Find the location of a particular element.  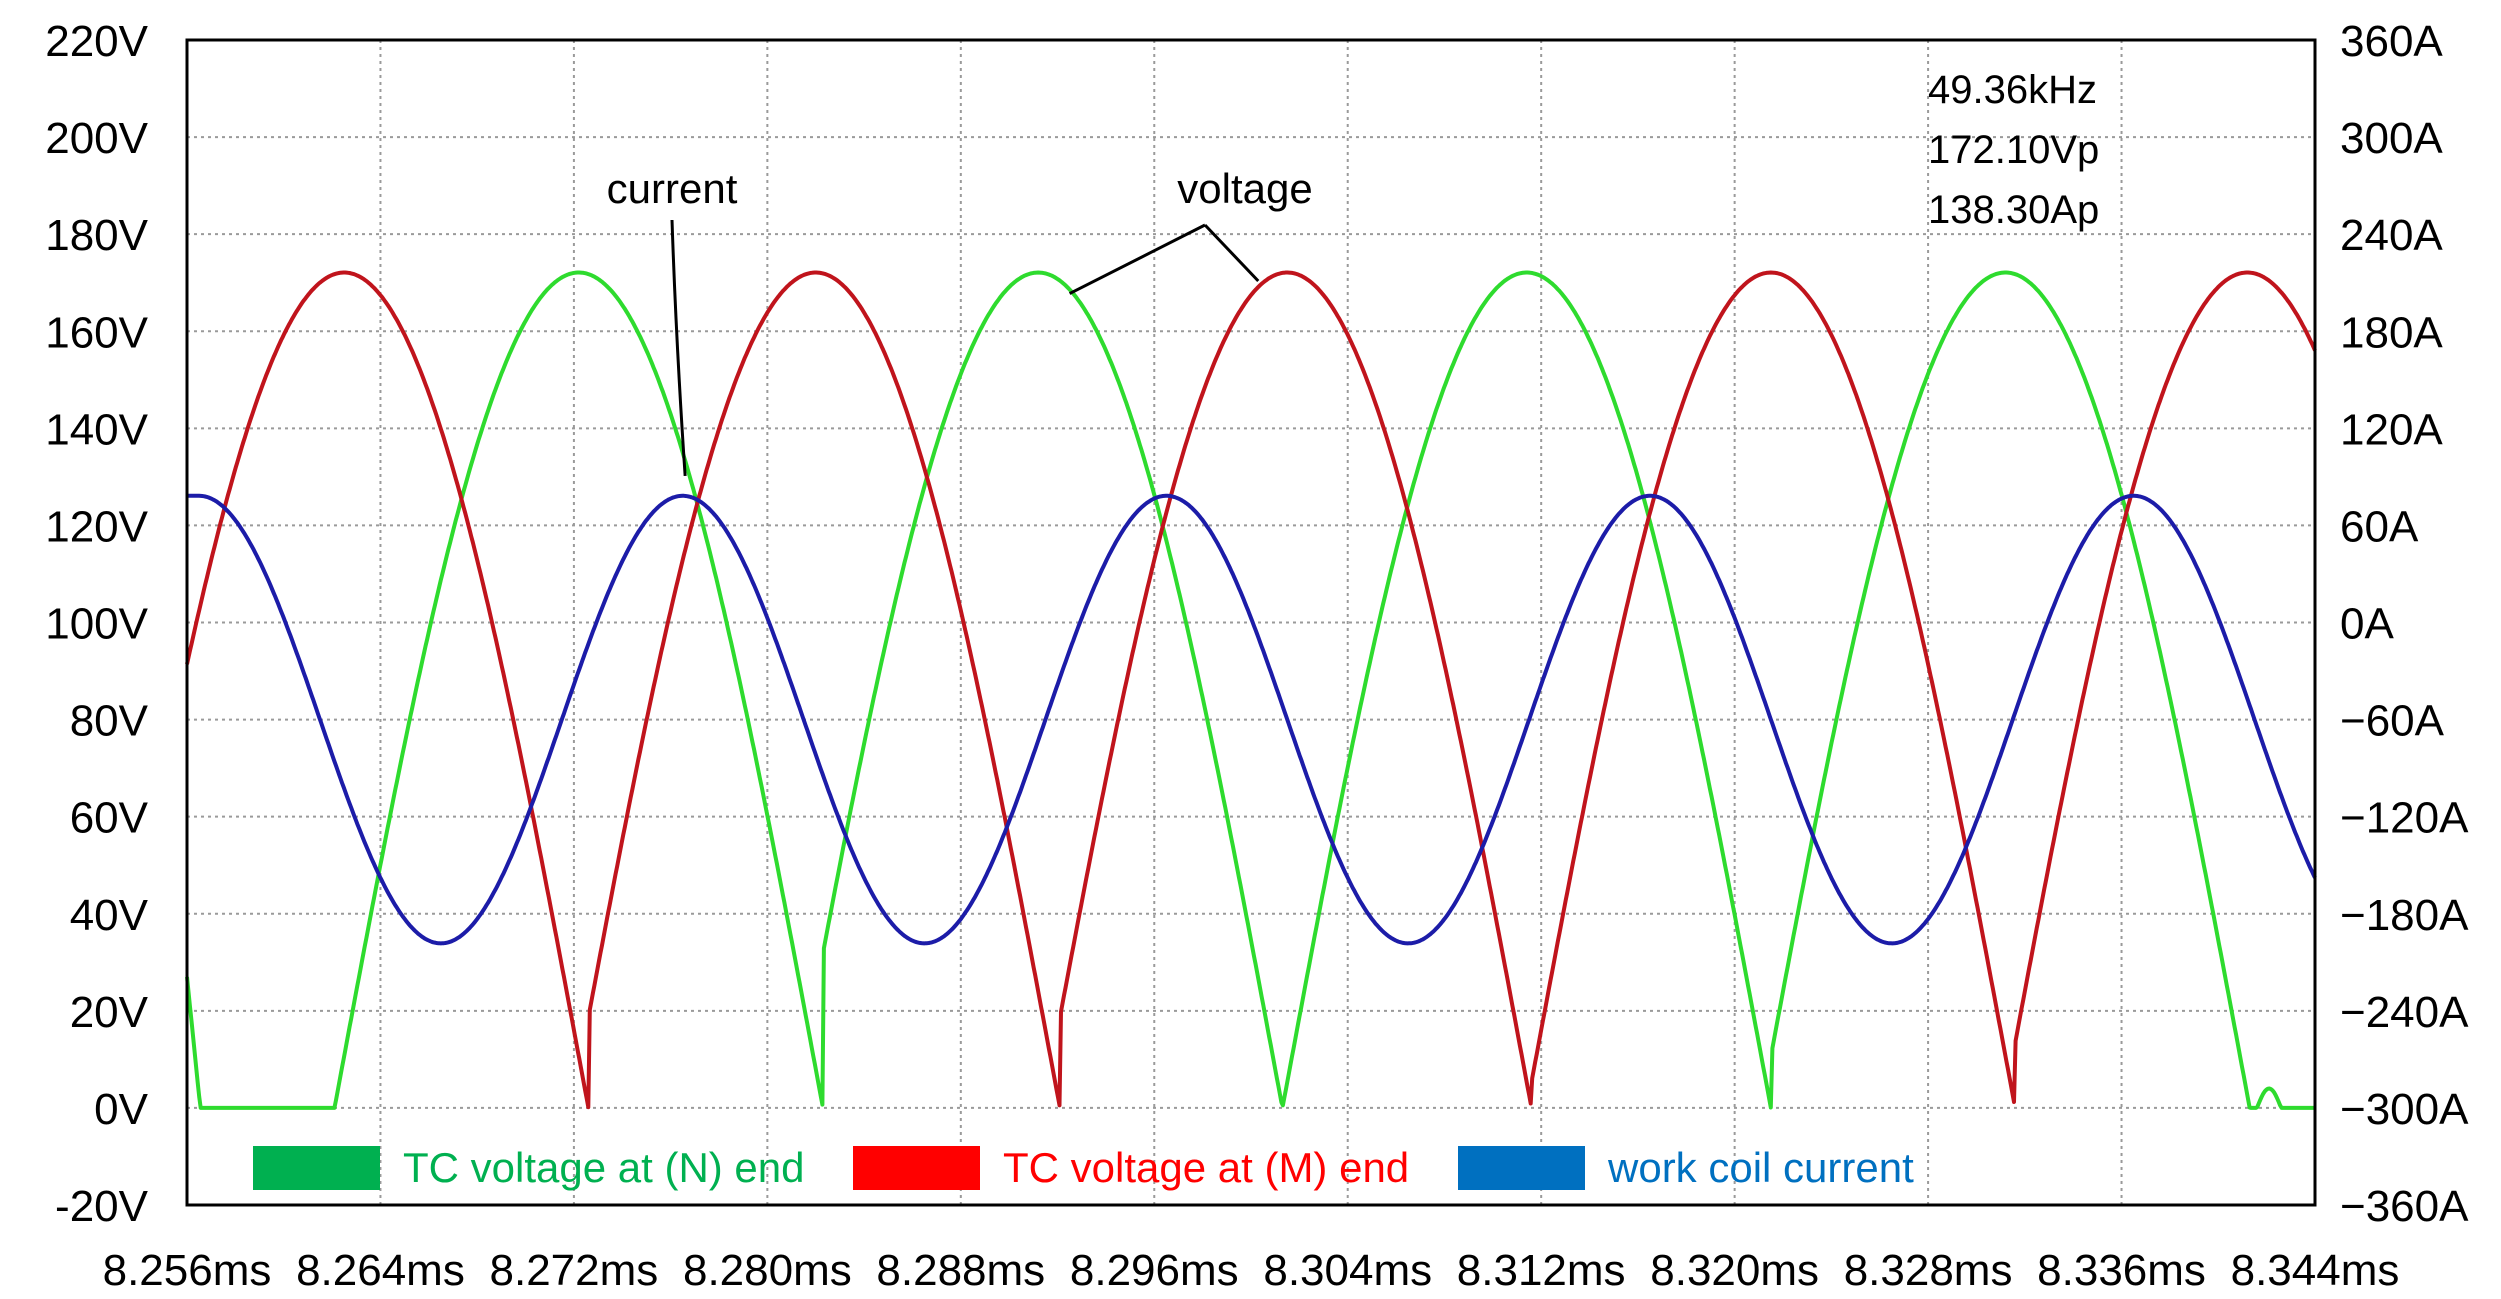

y-right-tick-label: −180A is located at coordinates (2404, 915).